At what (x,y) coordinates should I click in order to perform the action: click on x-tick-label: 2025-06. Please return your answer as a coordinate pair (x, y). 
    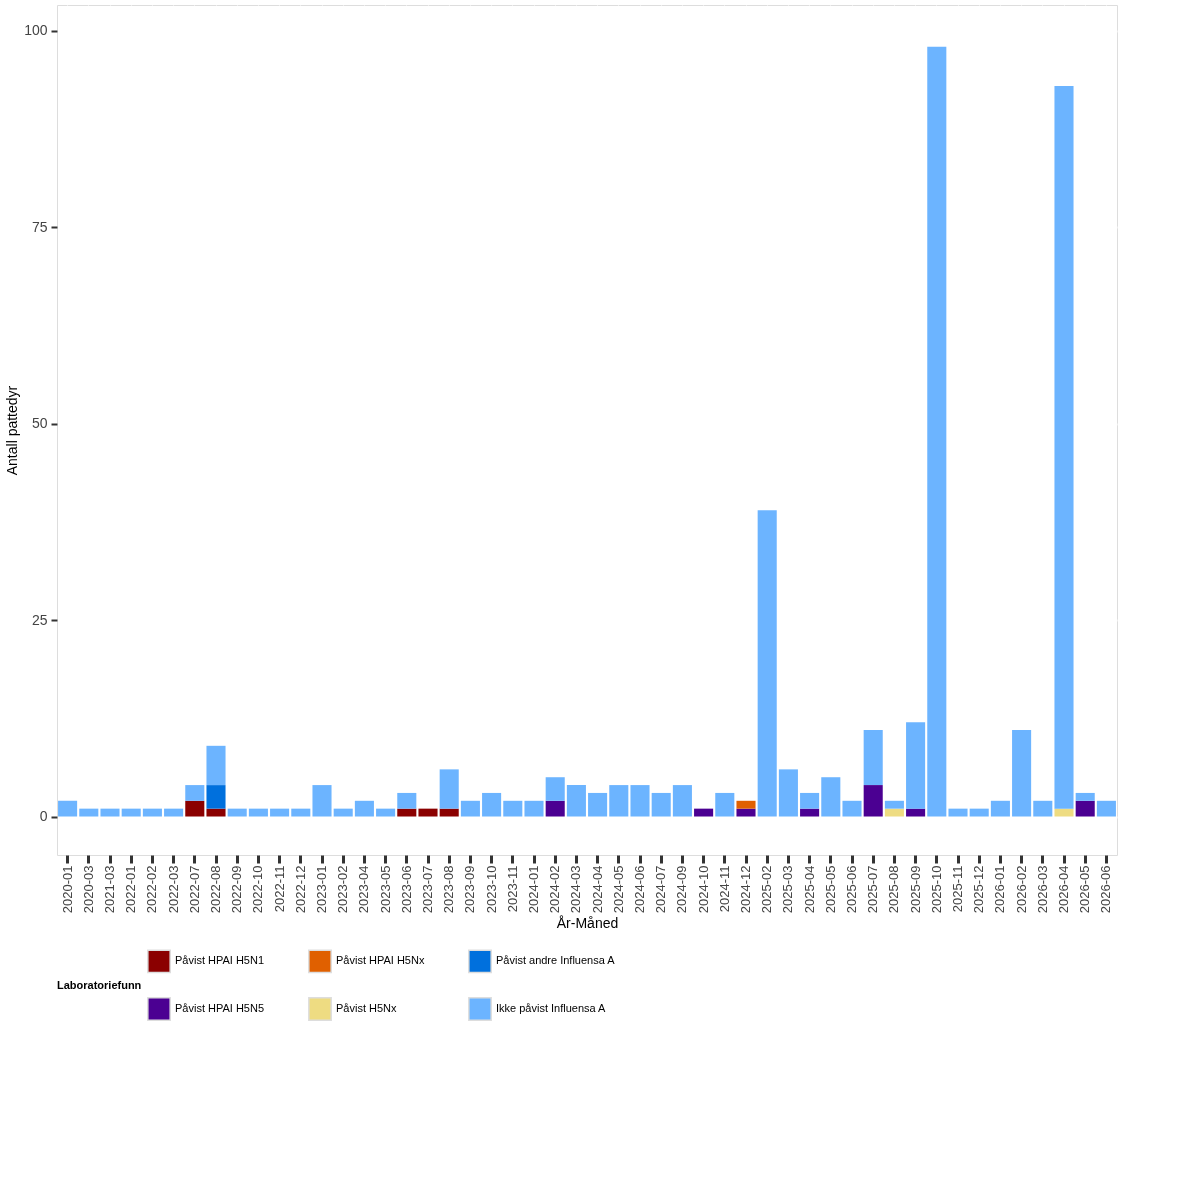
    Looking at the image, I should click on (851, 889).